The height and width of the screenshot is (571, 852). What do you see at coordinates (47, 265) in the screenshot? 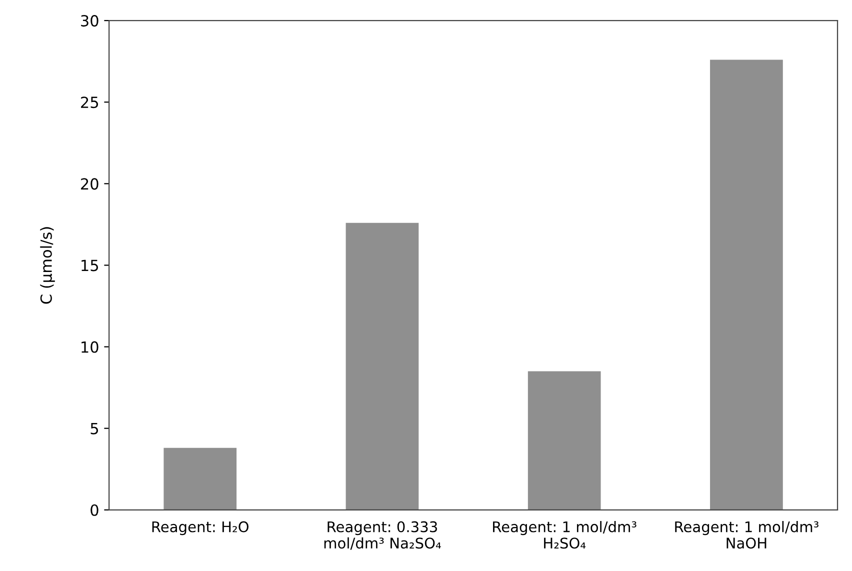
I see `y-axis-title: C (µmol/s)` at bounding box center [47, 265].